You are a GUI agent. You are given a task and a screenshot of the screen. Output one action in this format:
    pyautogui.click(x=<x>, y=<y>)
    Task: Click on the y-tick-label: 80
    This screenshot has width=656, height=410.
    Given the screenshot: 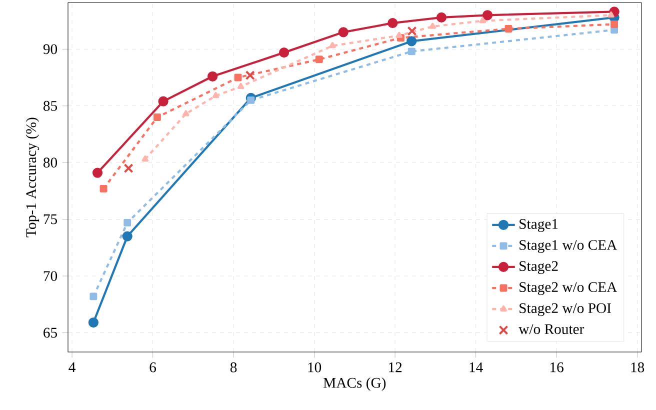 What is the action you would take?
    pyautogui.click(x=50, y=163)
    